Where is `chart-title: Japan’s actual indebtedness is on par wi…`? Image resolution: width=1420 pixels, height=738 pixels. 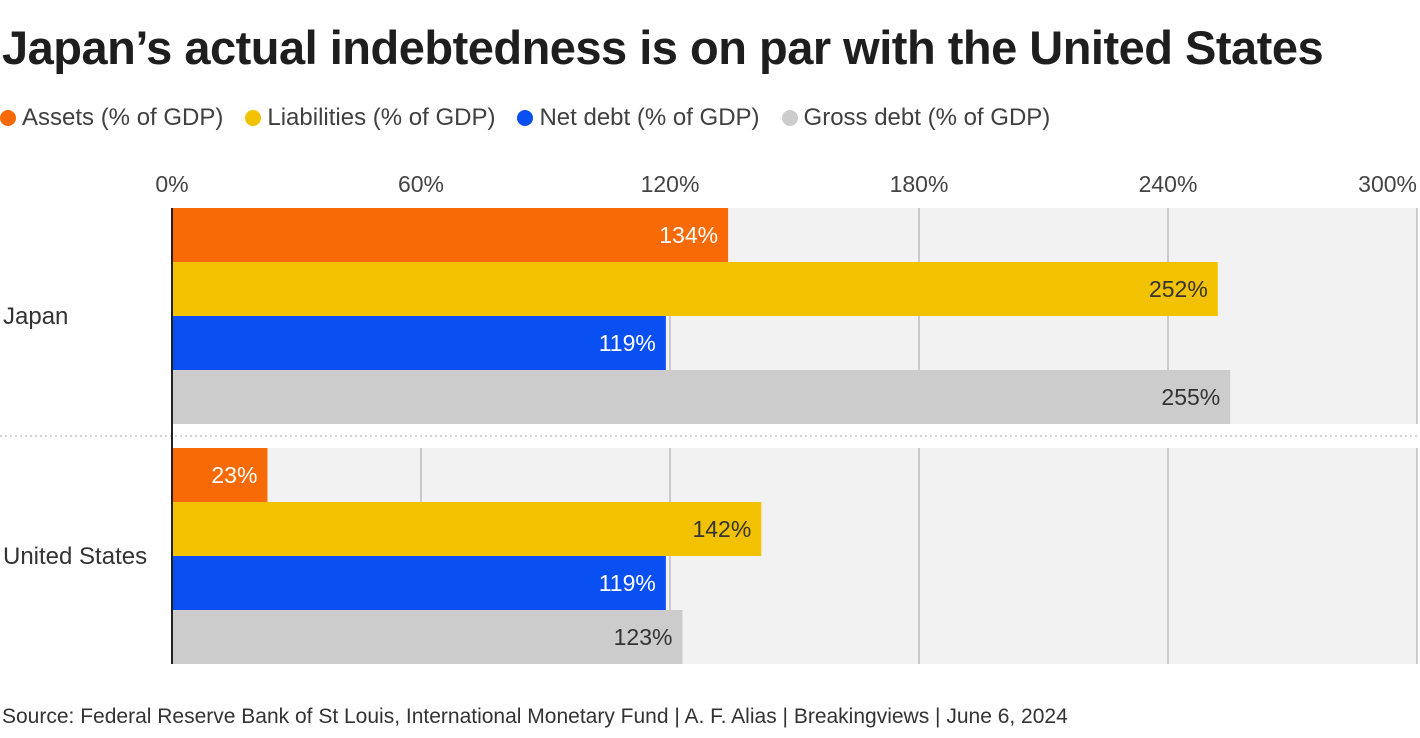 chart-title: Japan’s actual indebtedness is on par wi… is located at coordinates (663, 47).